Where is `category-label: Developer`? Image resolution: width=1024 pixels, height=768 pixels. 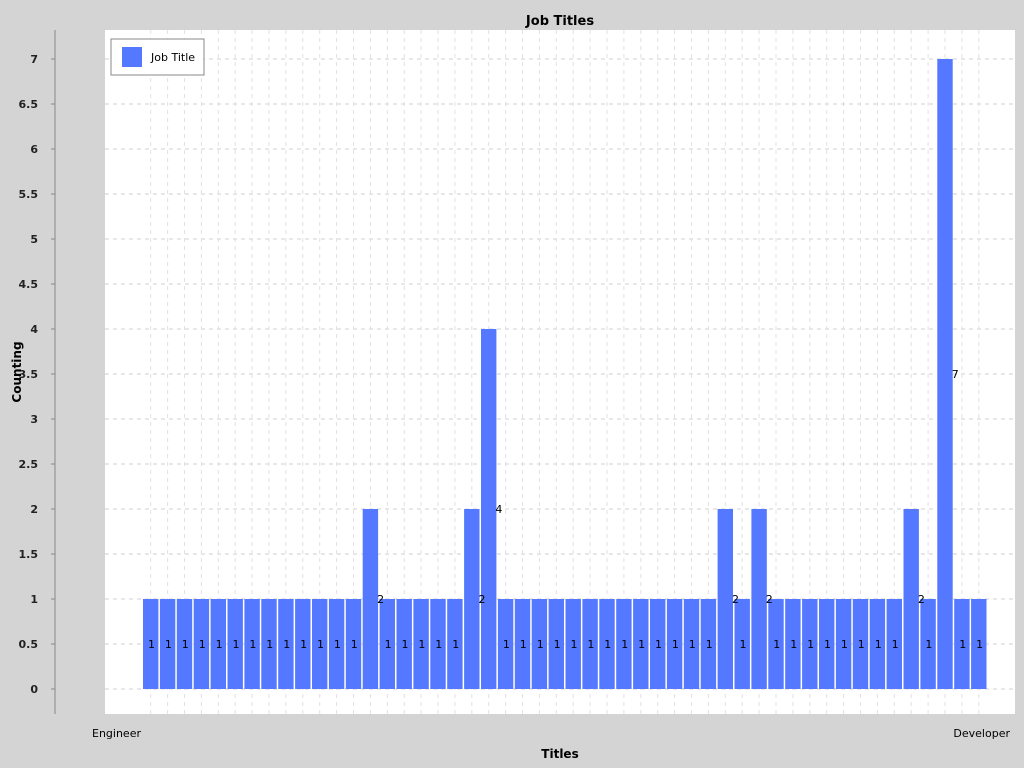
category-label: Developer is located at coordinates (981, 733).